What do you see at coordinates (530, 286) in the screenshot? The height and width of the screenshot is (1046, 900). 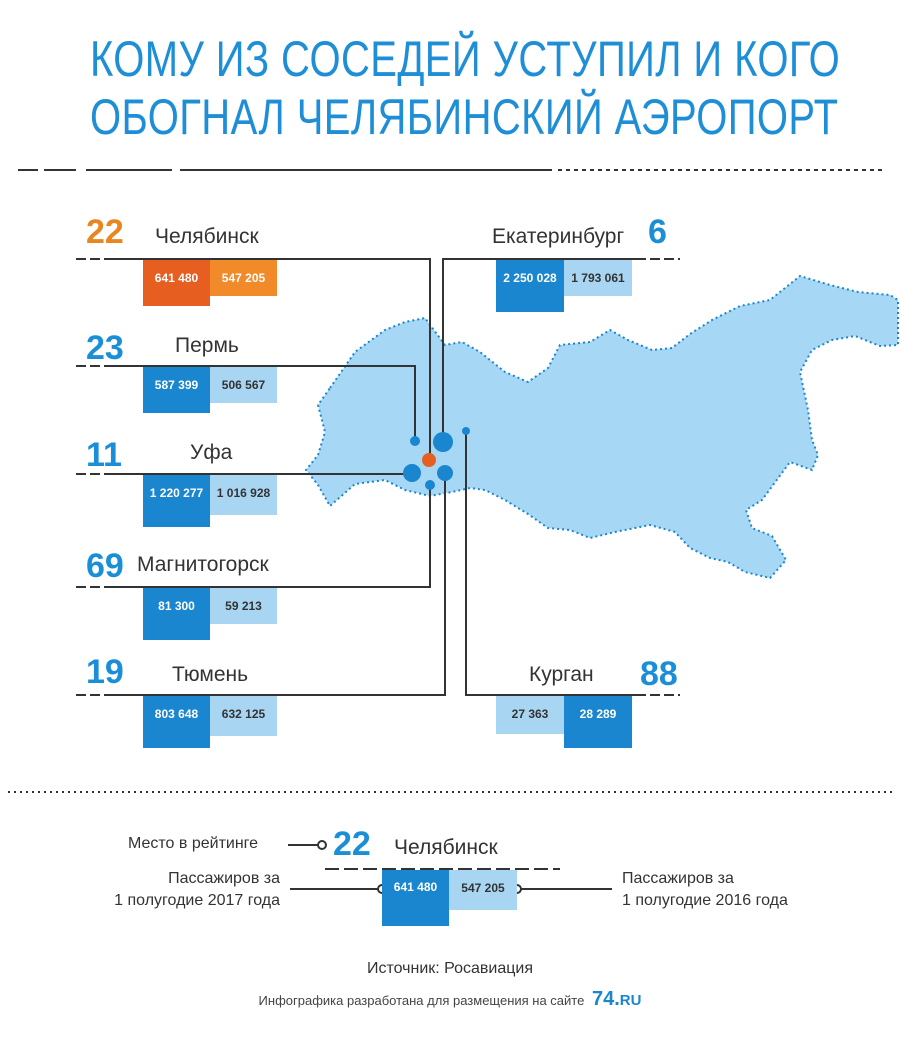 I see `bar-2017-ekaterinburg: 2 250 028` at bounding box center [530, 286].